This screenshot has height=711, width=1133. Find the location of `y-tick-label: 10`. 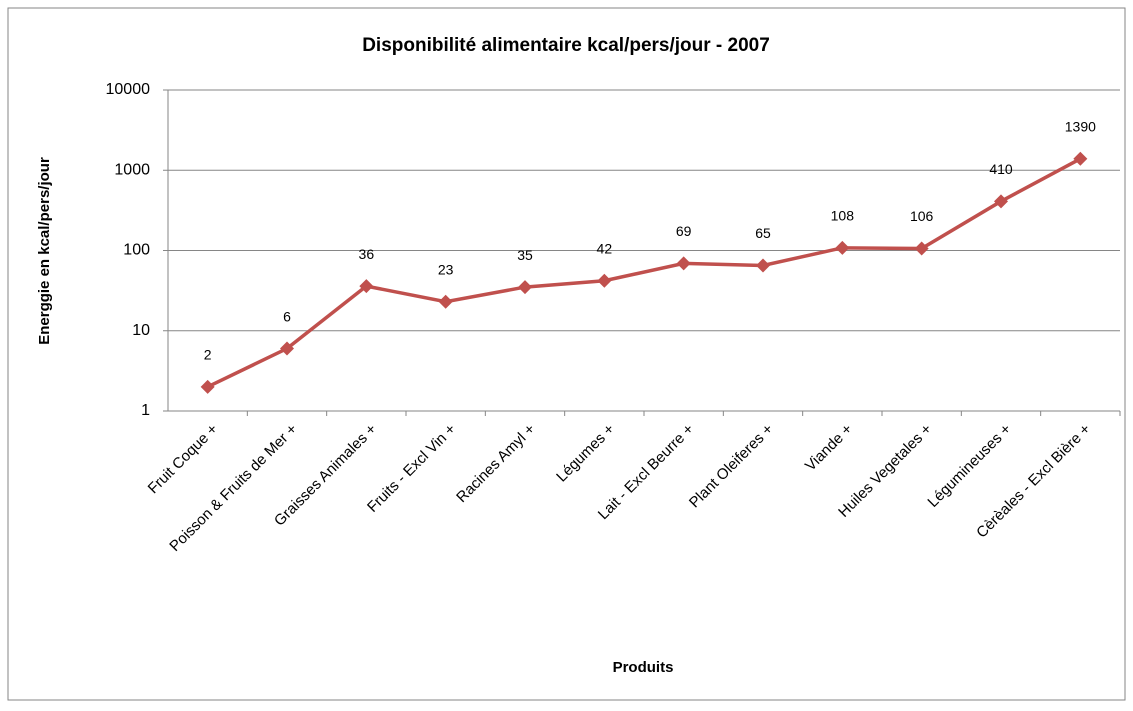

y-tick-label: 10 is located at coordinates (141, 330).